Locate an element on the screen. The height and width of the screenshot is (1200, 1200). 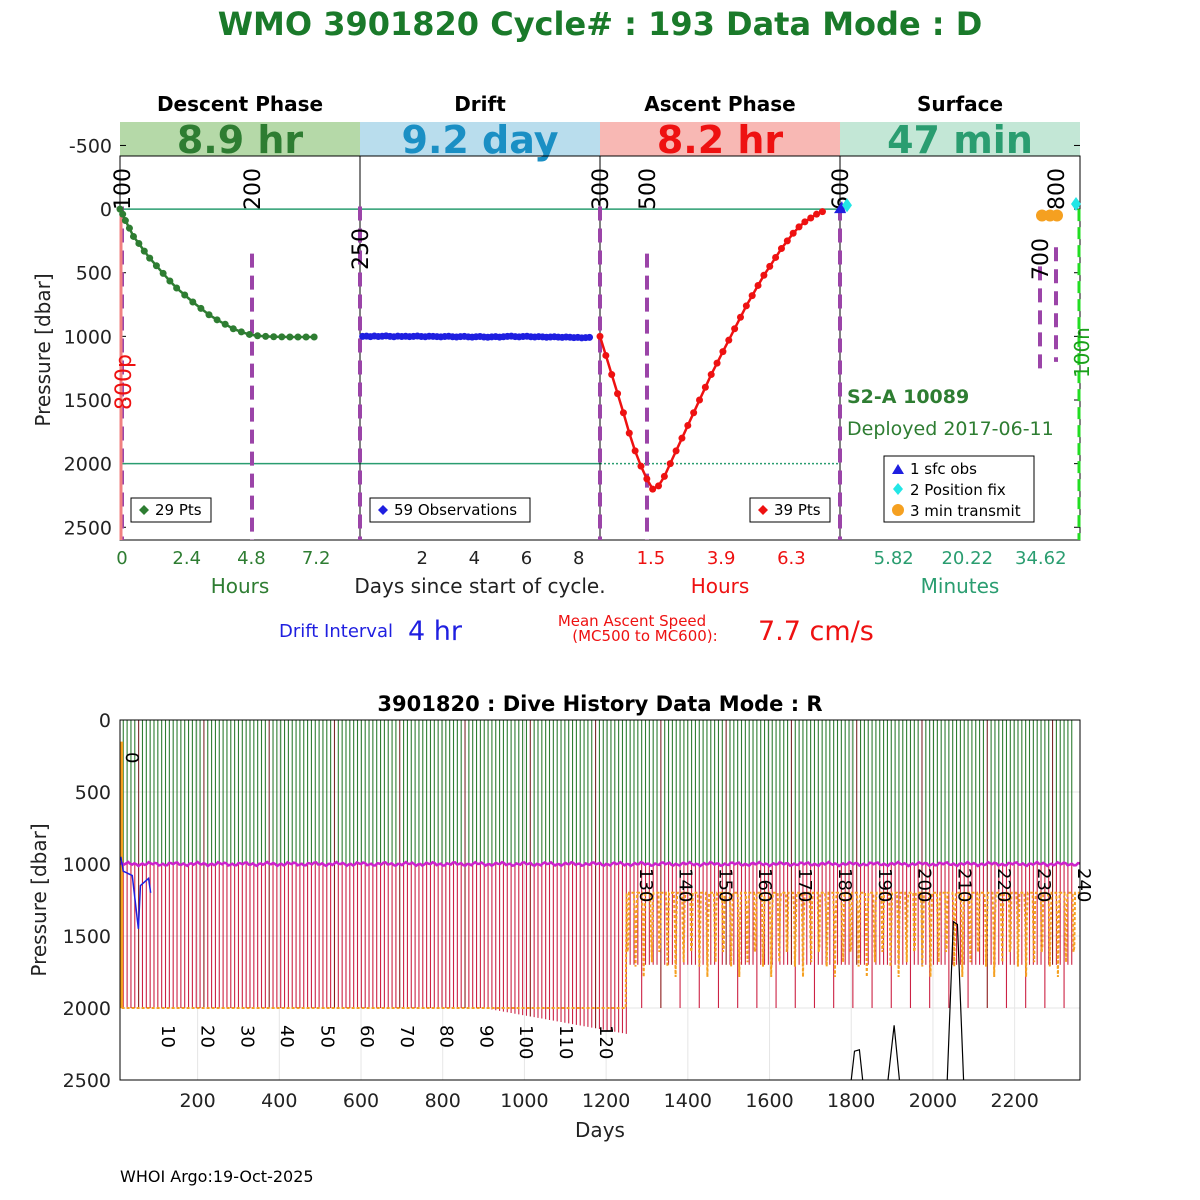
mission-code-label: 500 is located at coordinates (648, 189).